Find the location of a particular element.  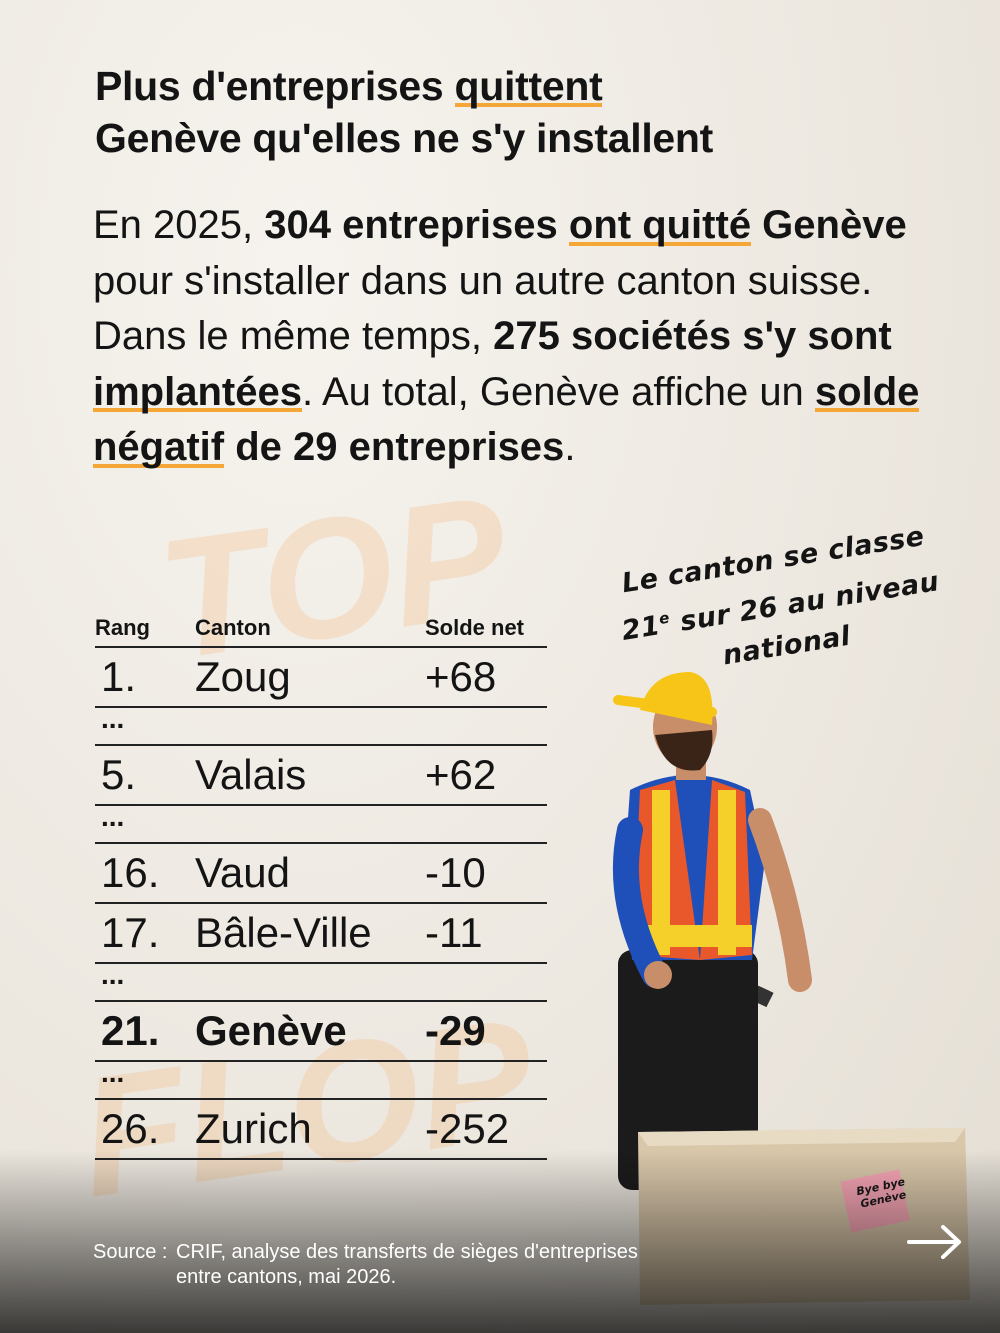

net-balance: -11 is located at coordinates (454, 932).